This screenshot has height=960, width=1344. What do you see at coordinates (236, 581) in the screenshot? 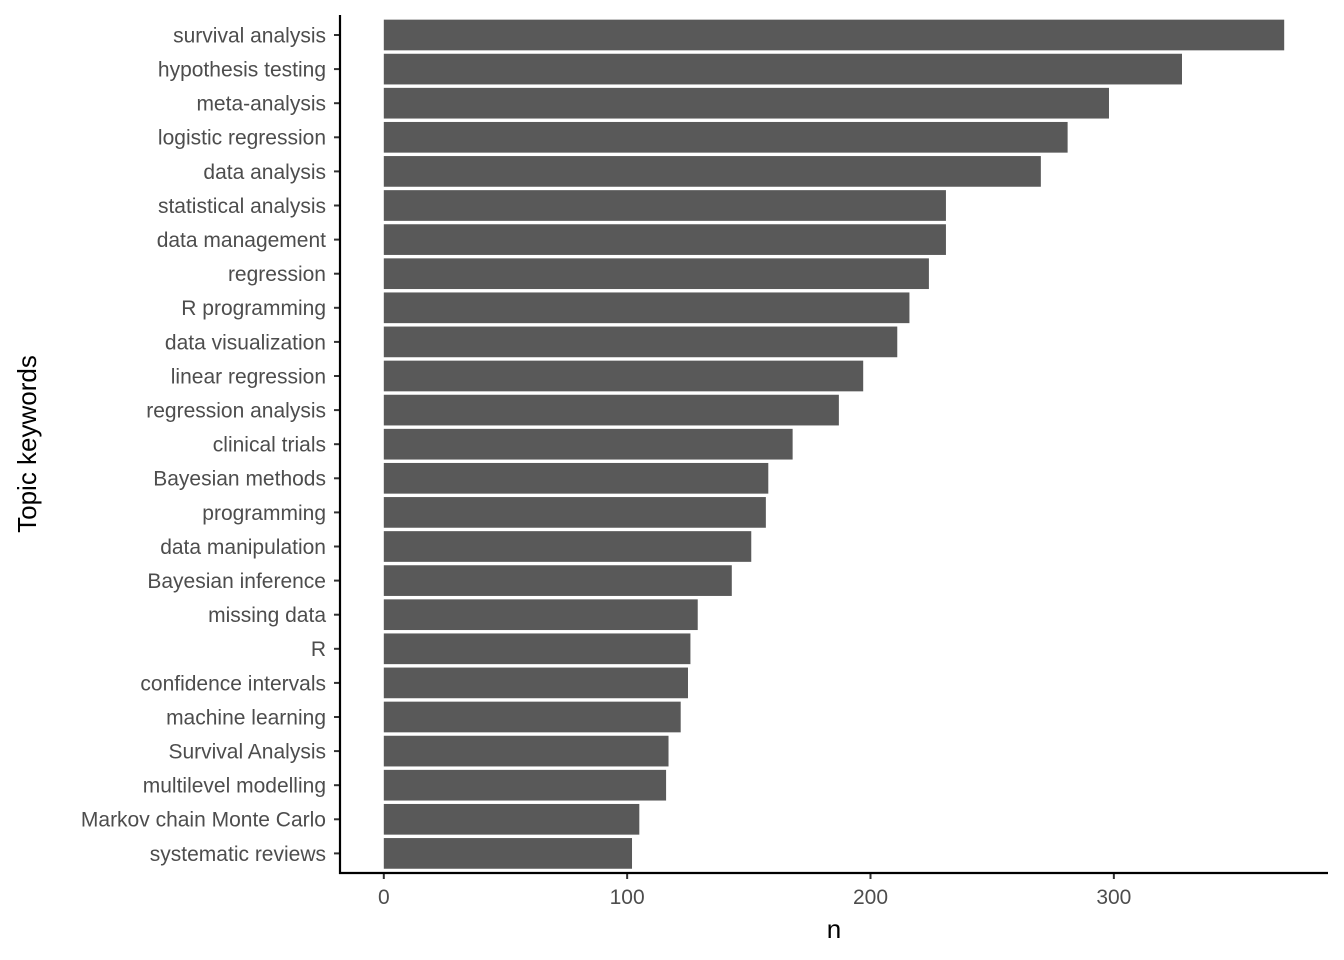
I see `y-tick-label: Bayesian inference` at bounding box center [236, 581].